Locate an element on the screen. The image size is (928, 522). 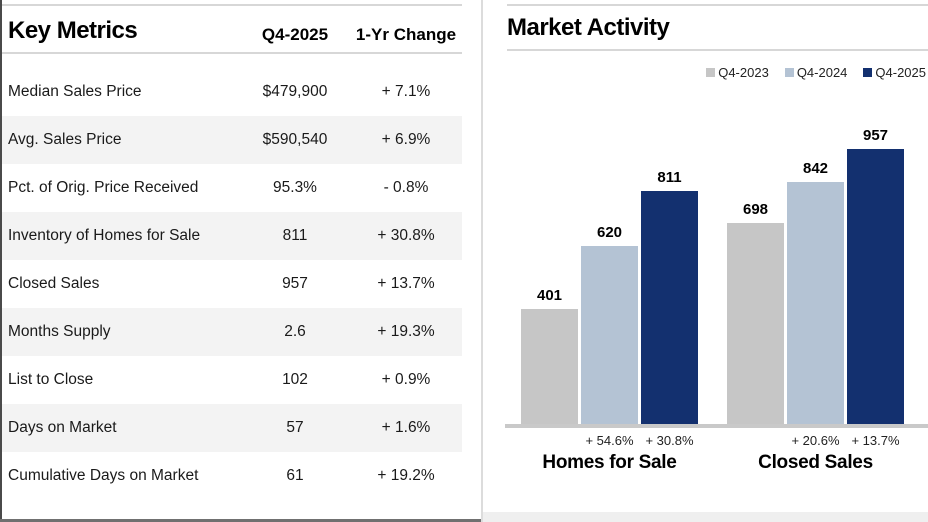
panel-divider is located at coordinates (482, 261).